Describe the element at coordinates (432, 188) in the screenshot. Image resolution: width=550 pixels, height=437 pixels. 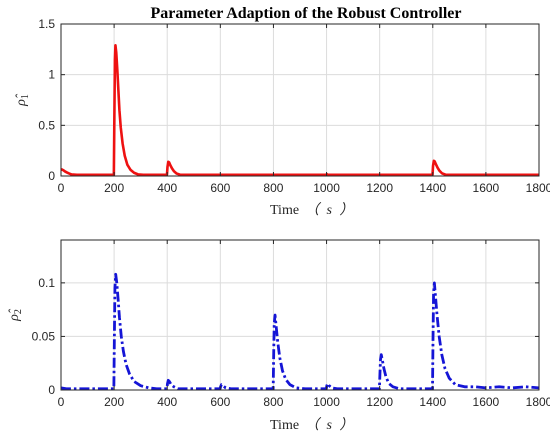
I see `xtick-label-rho1-7: 1400` at that location.